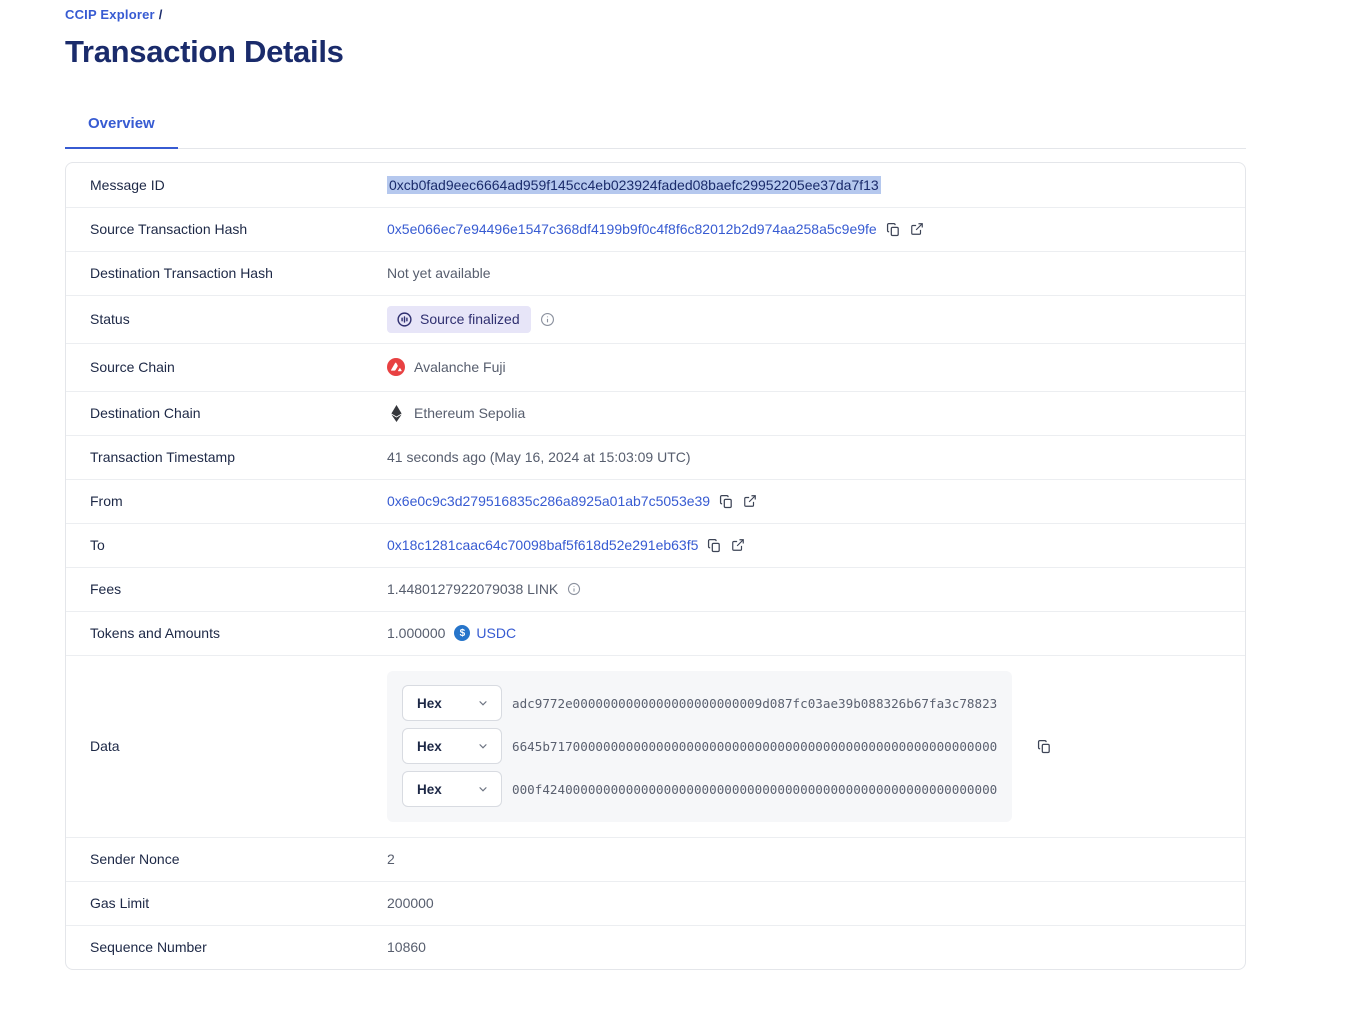  What do you see at coordinates (655, 128) in the screenshot?
I see `tab-bar: Overview` at bounding box center [655, 128].